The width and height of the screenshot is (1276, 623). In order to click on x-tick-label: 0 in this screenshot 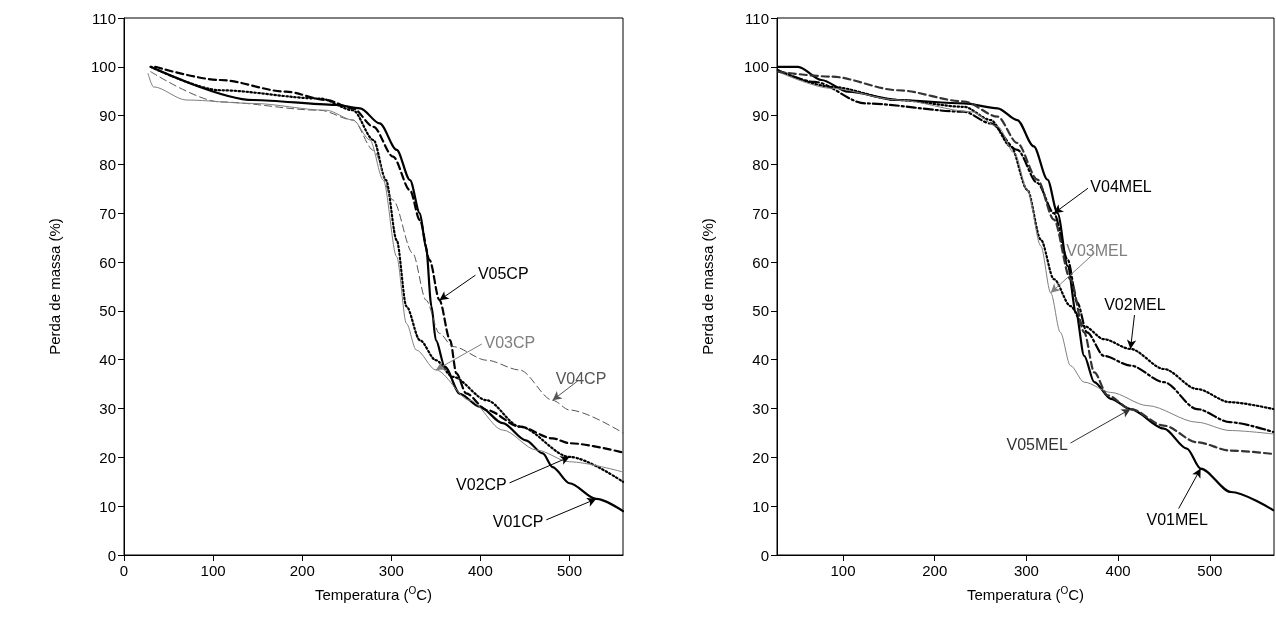, I will do `click(124, 570)`.